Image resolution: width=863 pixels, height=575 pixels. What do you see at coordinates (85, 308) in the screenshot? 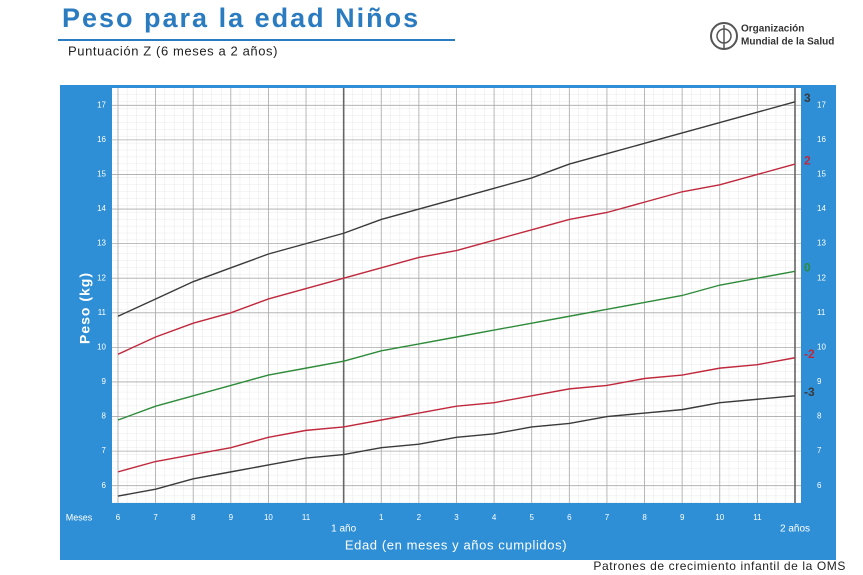
I see `y-axis-label: Peso (kg)` at bounding box center [85, 308].